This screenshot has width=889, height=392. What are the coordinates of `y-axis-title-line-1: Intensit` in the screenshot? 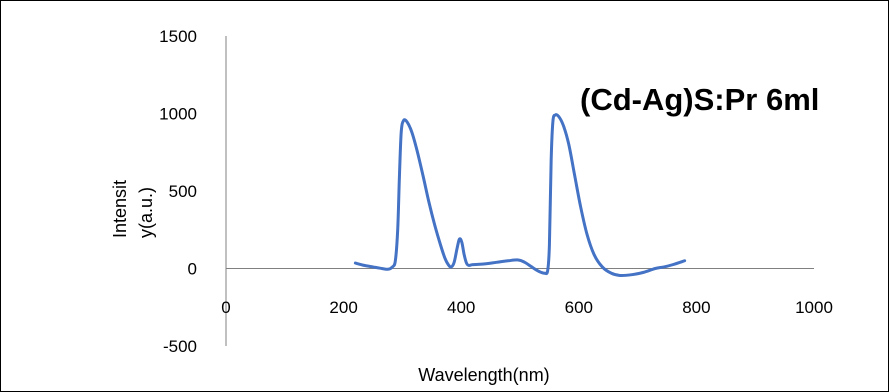 It's located at (120, 209).